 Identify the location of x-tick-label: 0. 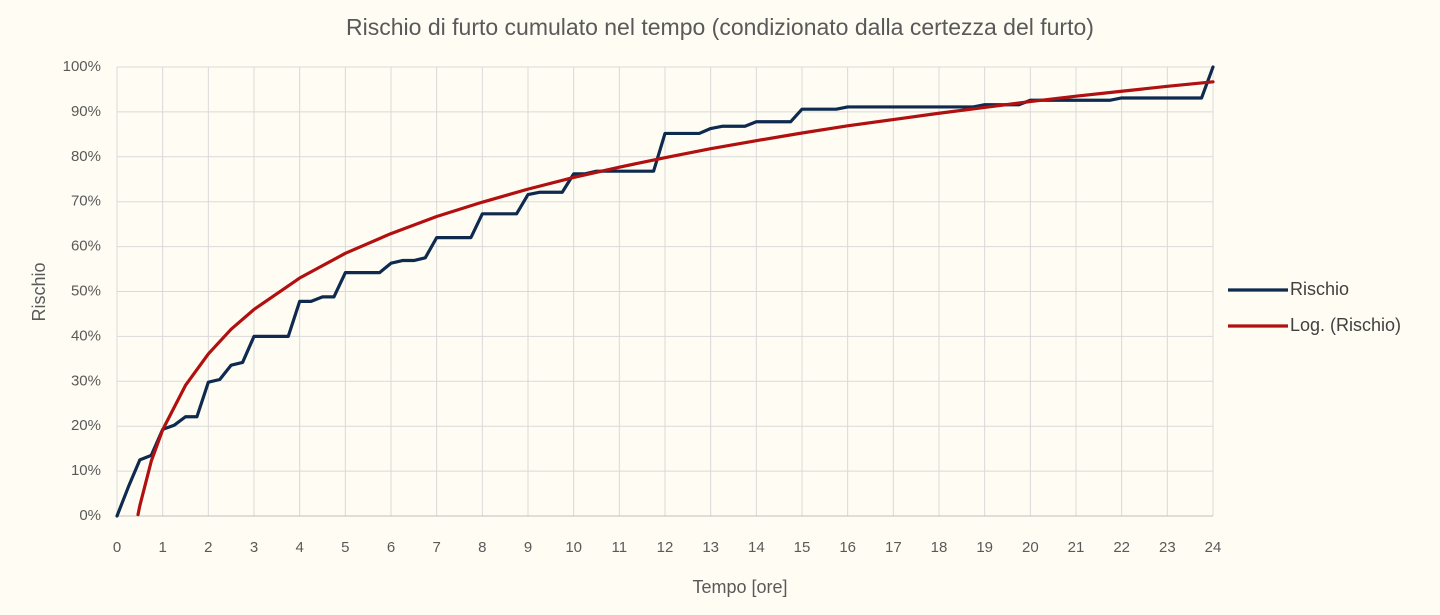
(117, 547).